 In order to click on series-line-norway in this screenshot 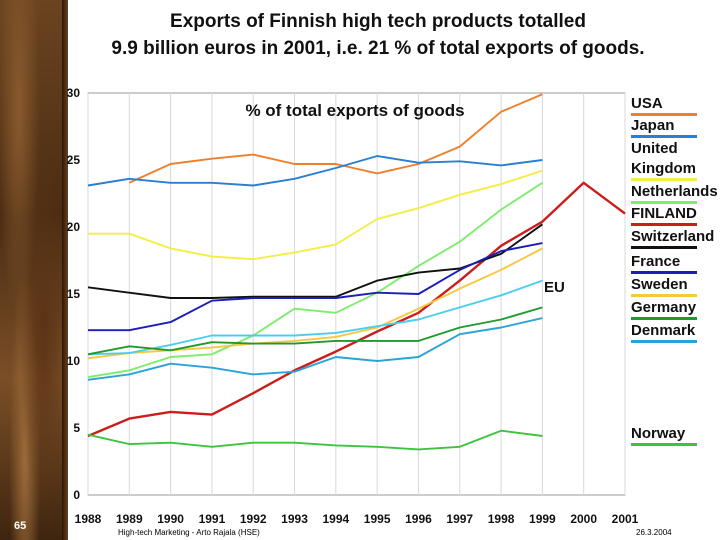, I will do `click(315, 440)`.